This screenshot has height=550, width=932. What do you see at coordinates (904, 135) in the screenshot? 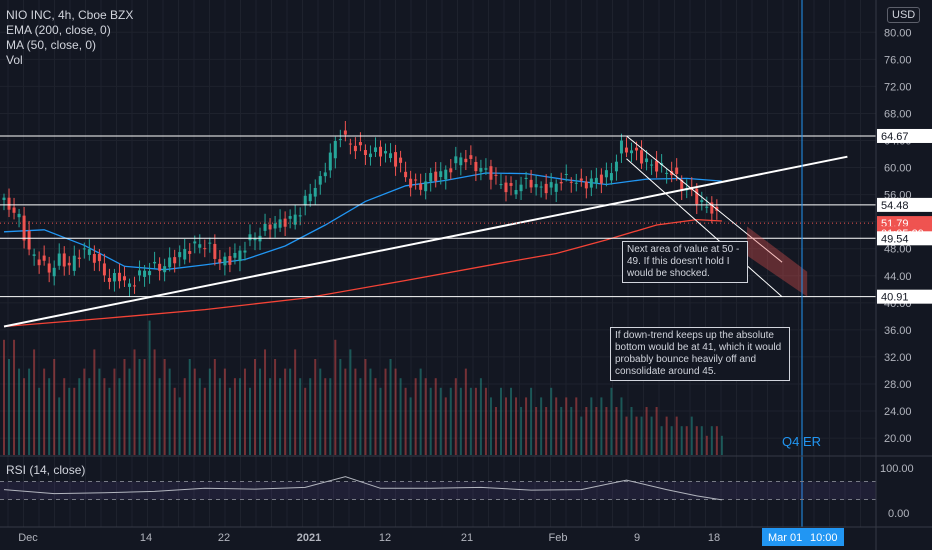
I see `price-label-horizontal-line: 64.67` at bounding box center [904, 135].